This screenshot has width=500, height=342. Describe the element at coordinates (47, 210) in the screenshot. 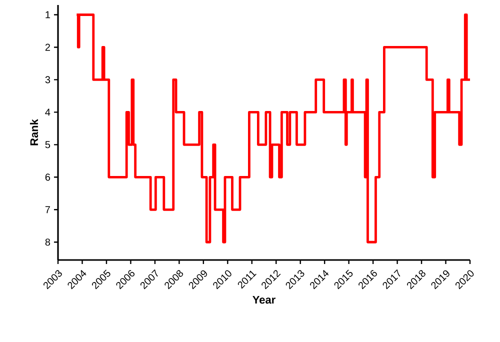

I see `y-tick-label: 7` at that location.